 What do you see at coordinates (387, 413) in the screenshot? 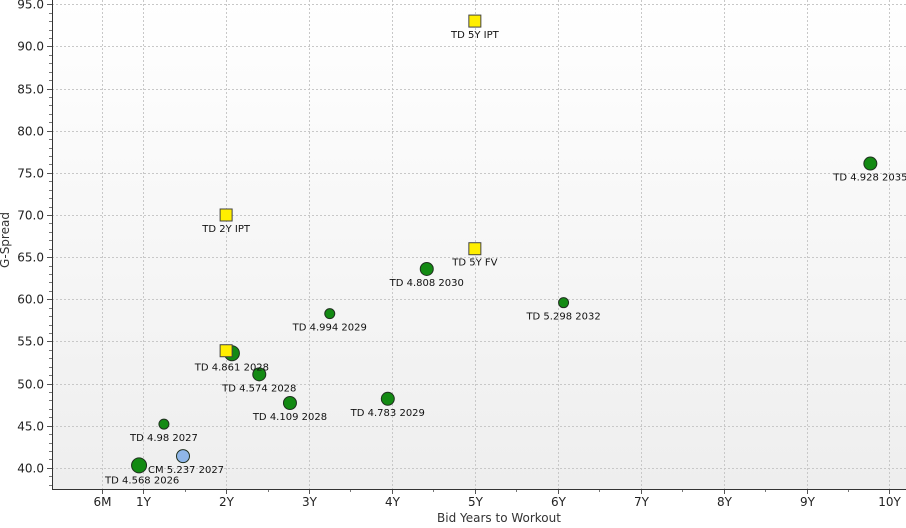
I see `point-label: TD 4.783 2029` at bounding box center [387, 413].